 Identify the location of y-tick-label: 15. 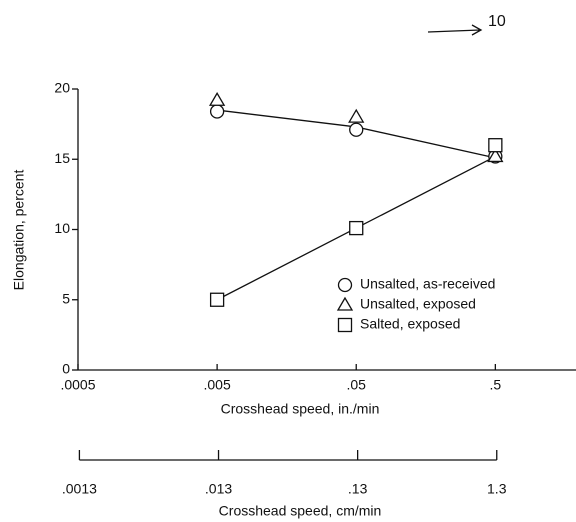
(62, 158).